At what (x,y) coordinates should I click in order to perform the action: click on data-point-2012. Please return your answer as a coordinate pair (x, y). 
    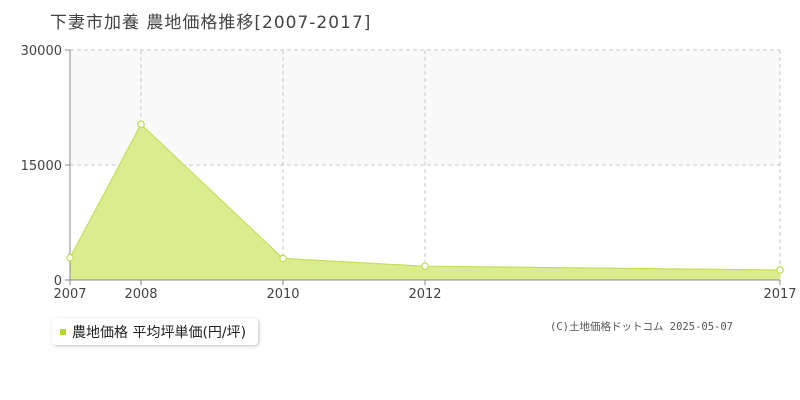
    Looking at the image, I should click on (425, 266).